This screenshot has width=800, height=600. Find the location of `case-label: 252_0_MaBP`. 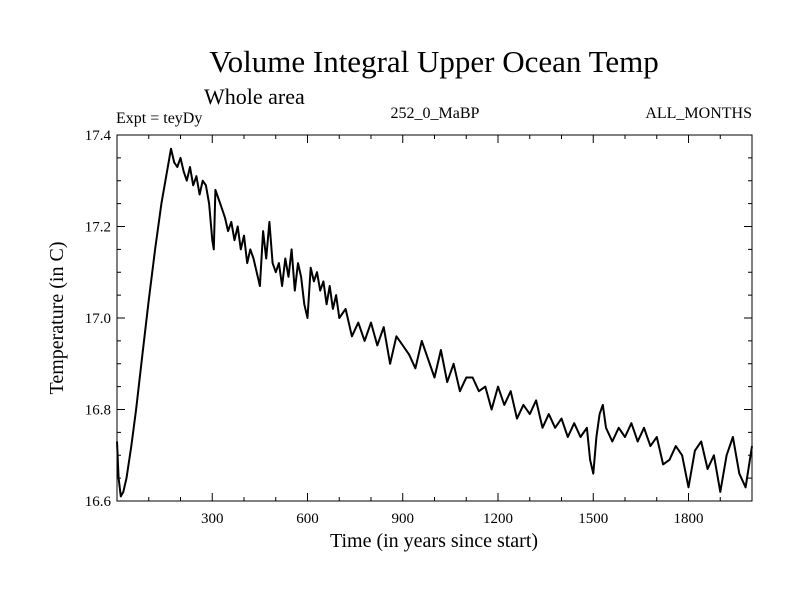

case-label: 252_0_MaBP is located at coordinates (435, 113).